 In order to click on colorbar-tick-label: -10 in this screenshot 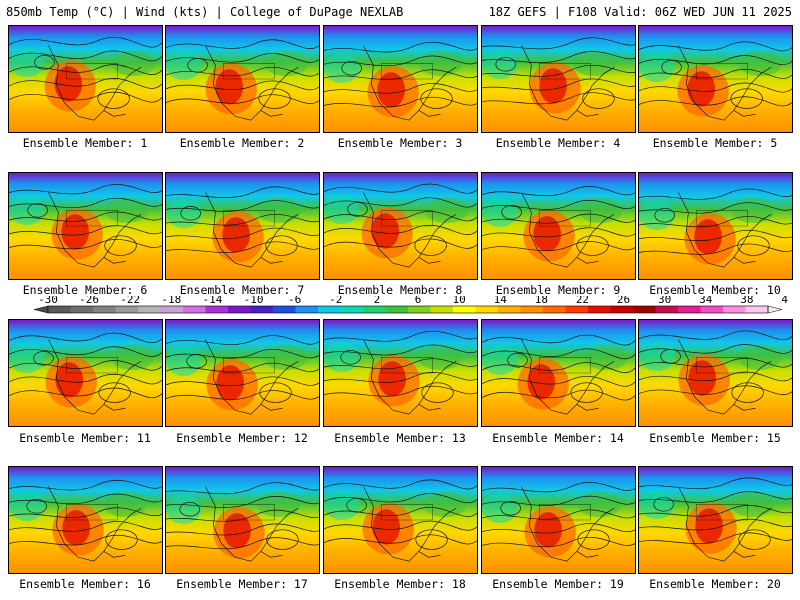, I will do `click(254, 301)`.